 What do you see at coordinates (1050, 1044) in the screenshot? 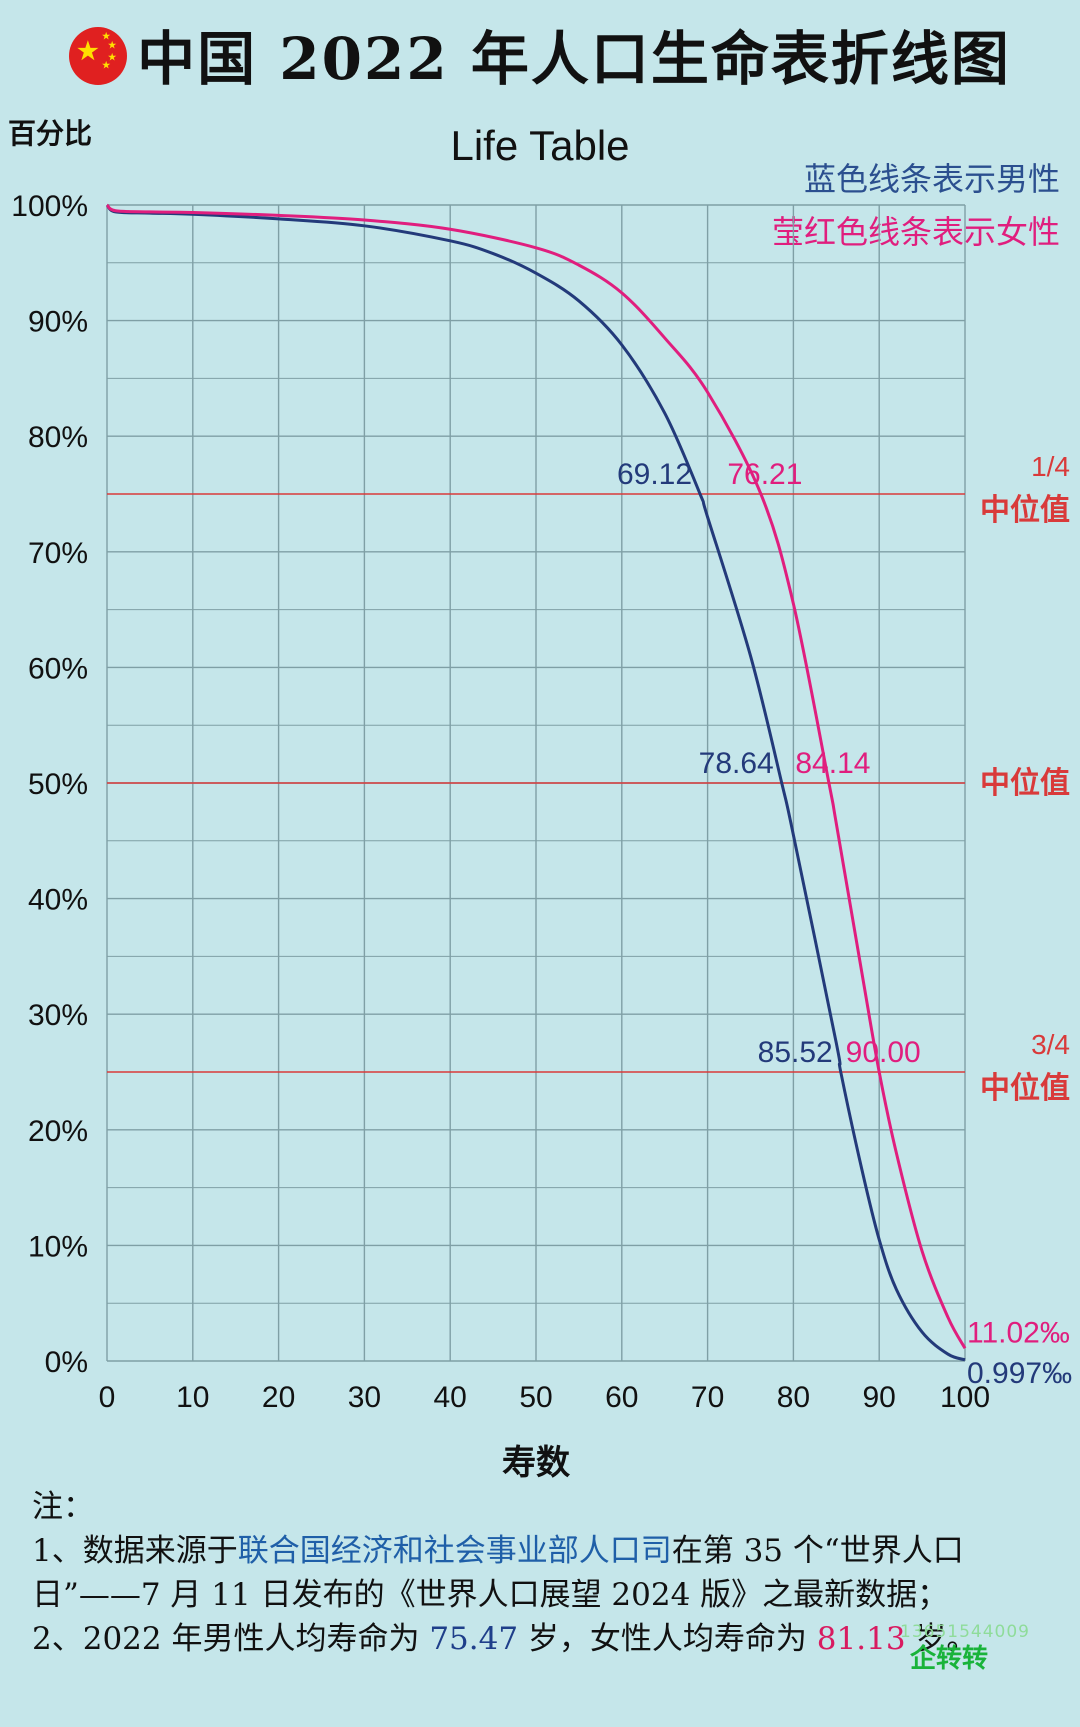
I see `reference-fraction-label: 3/4` at bounding box center [1050, 1044].